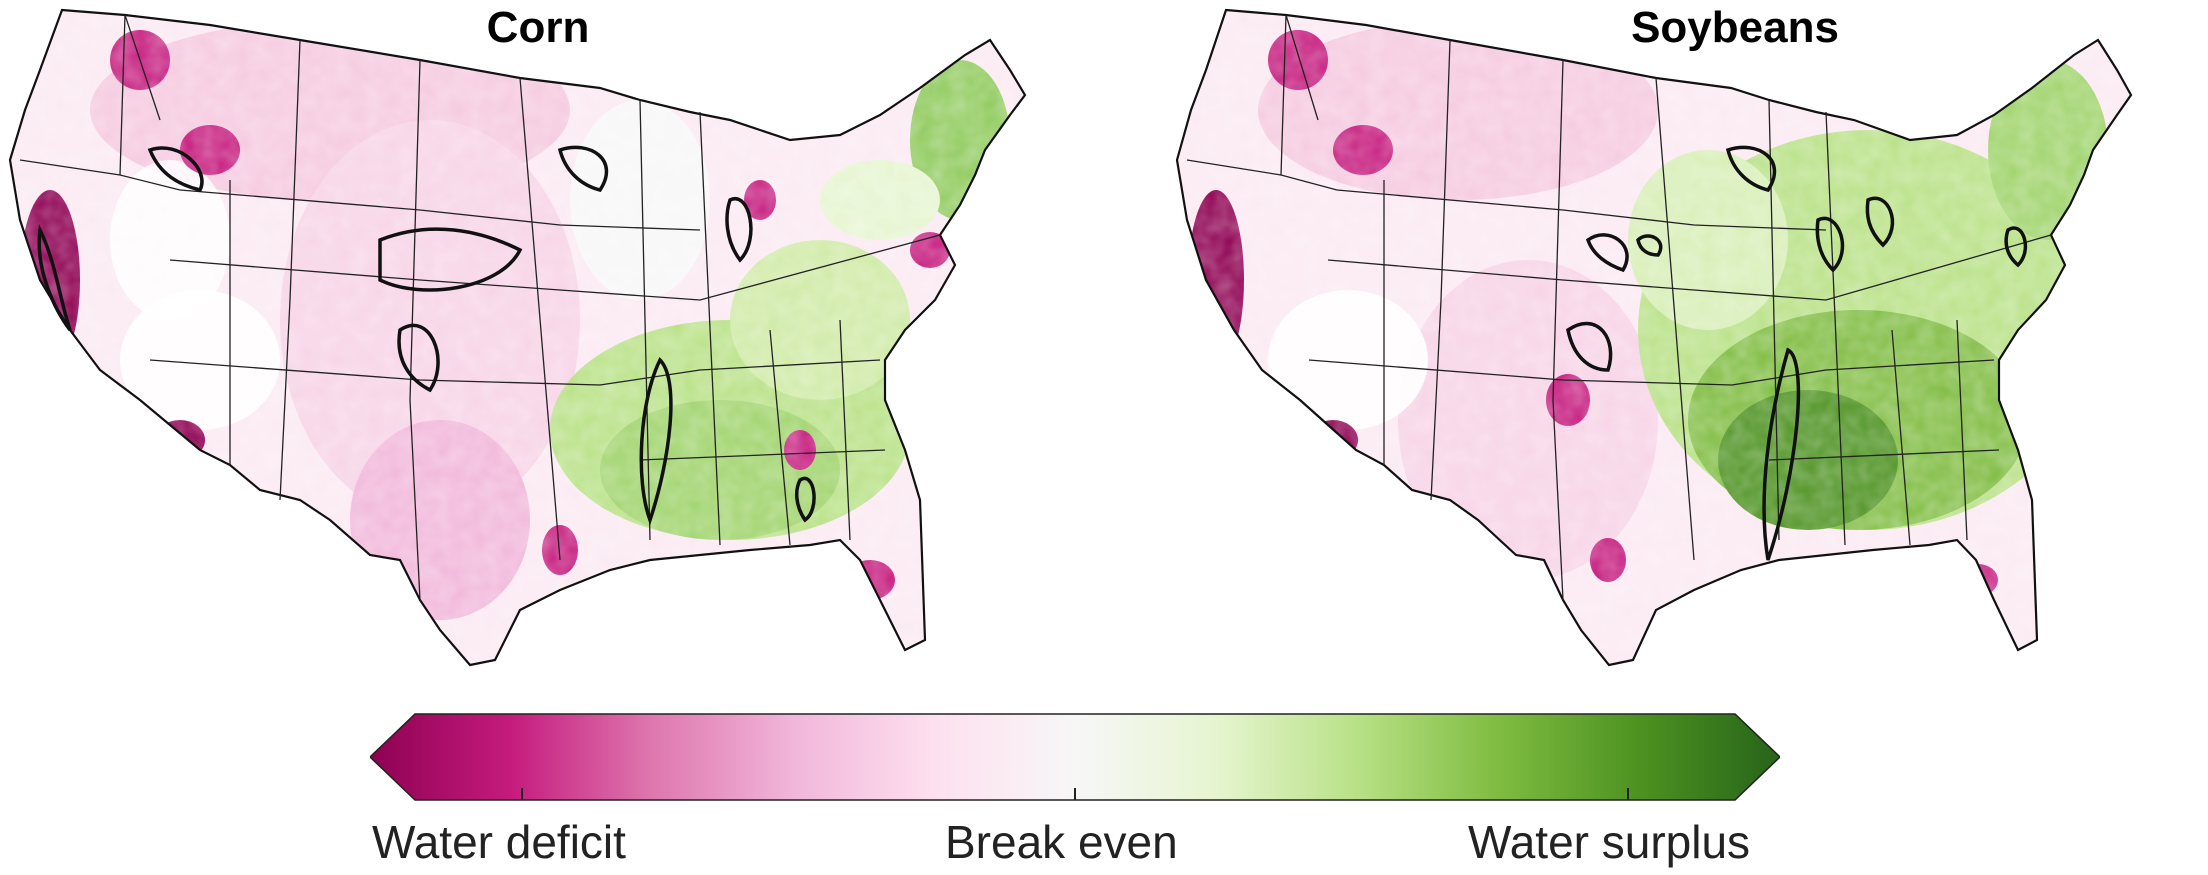 The height and width of the screenshot is (875, 2208). I want to click on legend-label-water-surplus: Water surplus, so click(1609, 842).